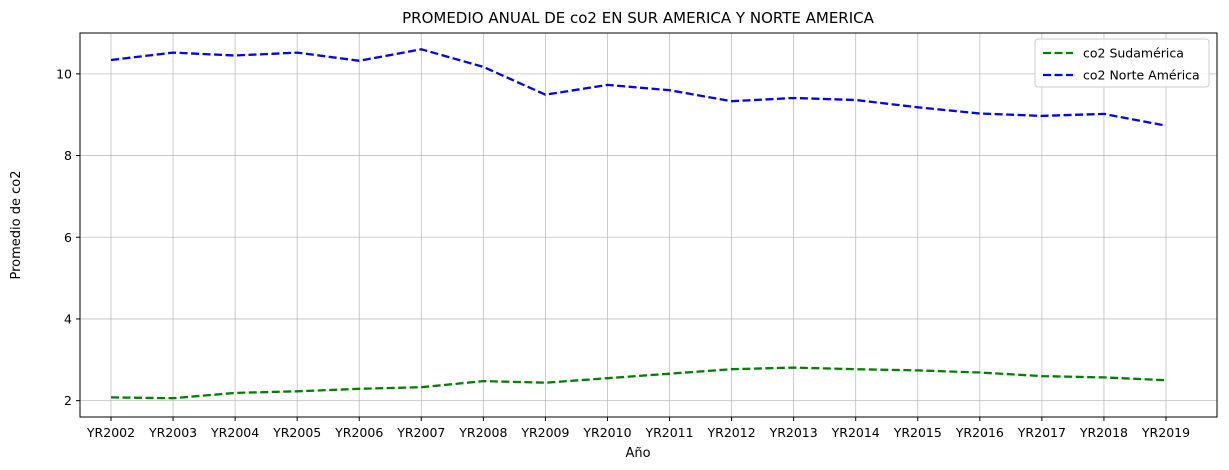  I want to click on x-tick-label: YR2010, so click(606, 432).